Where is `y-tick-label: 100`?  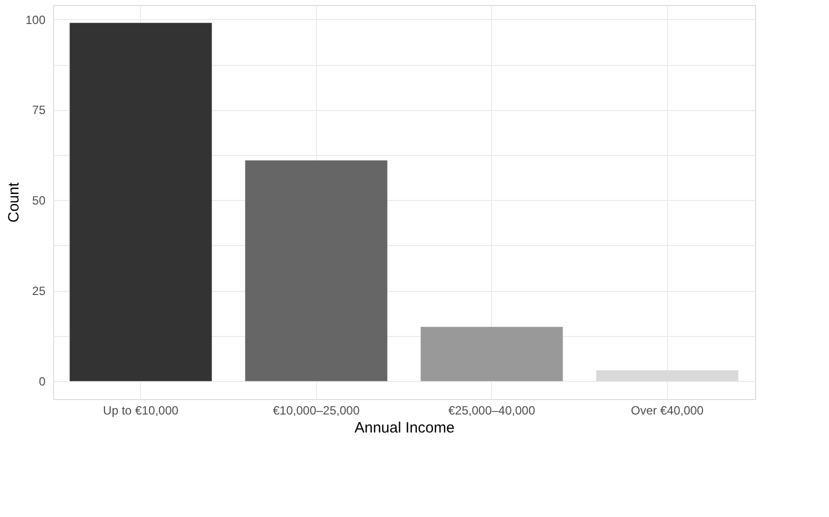
y-tick-label: 100 is located at coordinates (35, 19).